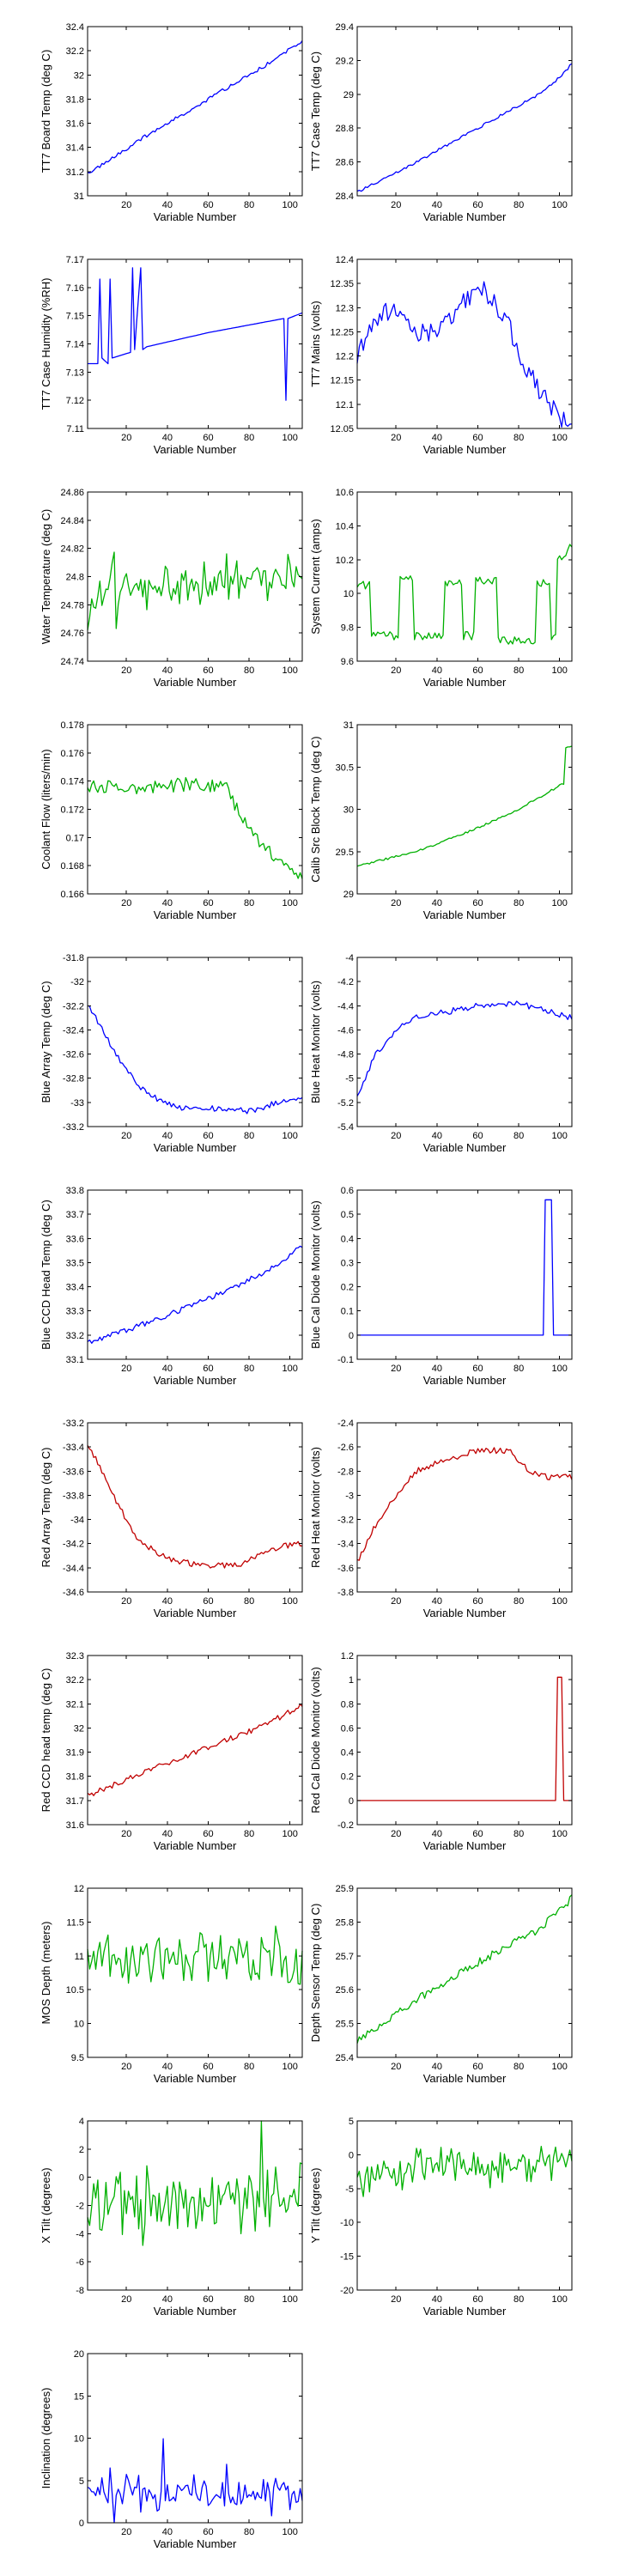 Image resolution: width=644 pixels, height=2576 pixels. I want to click on y-tick-label: 29.4, so click(345, 28).